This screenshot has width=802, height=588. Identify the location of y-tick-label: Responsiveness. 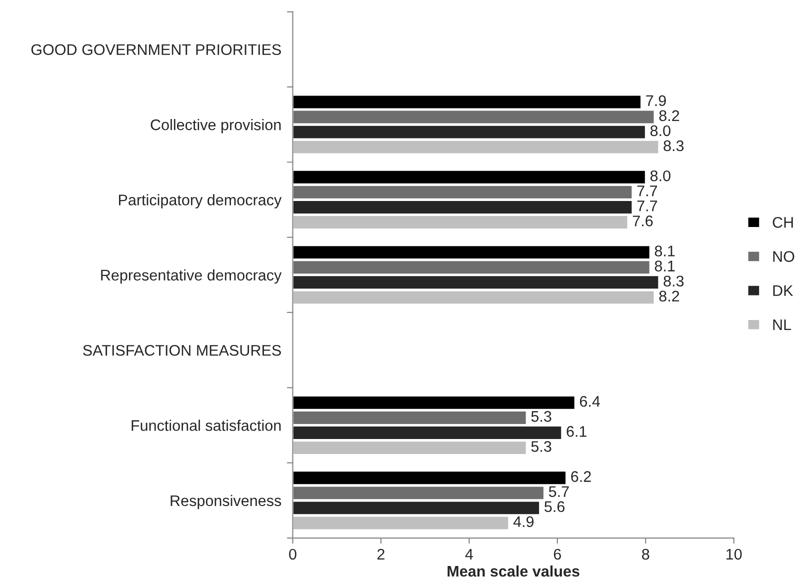
(226, 502).